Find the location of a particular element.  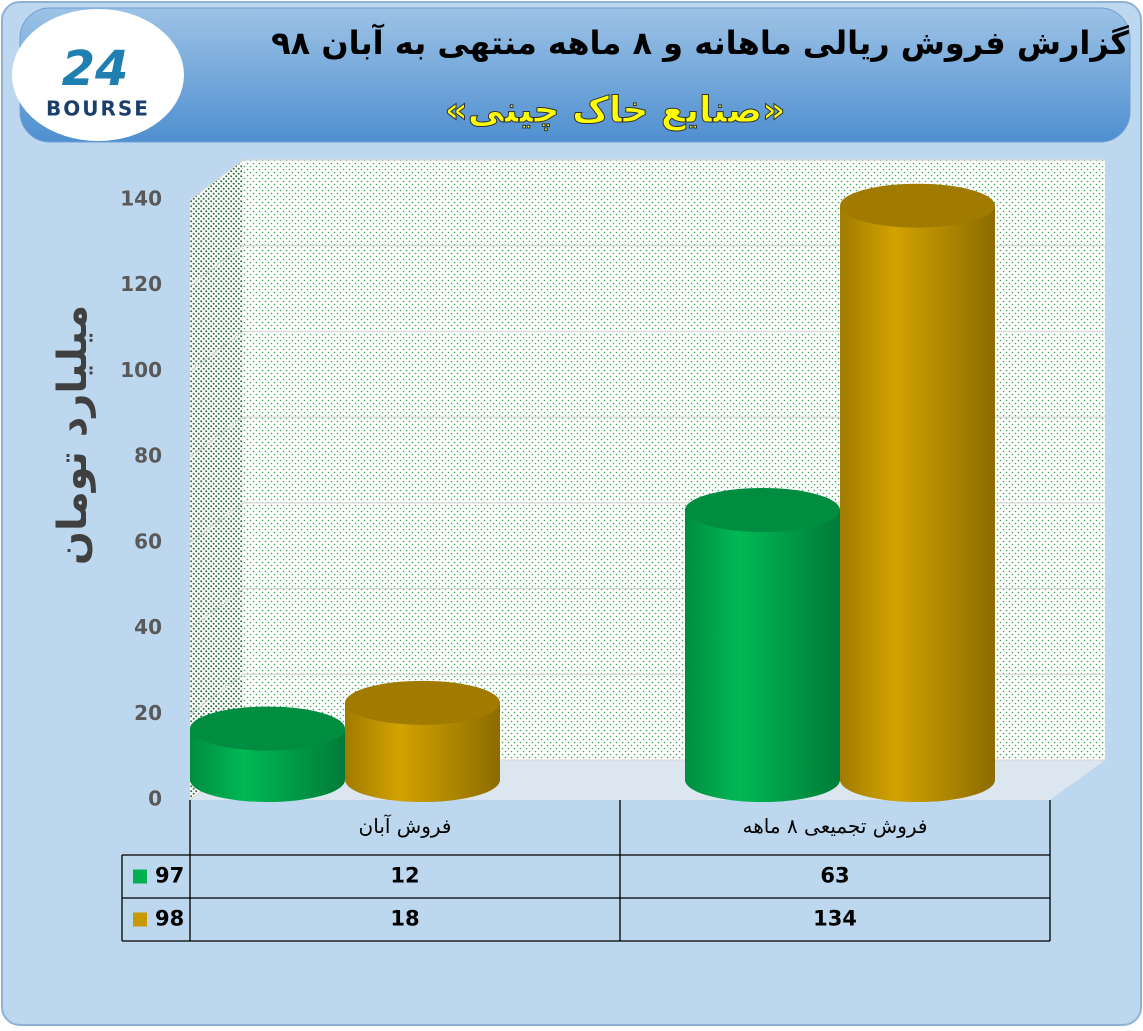

y-axis-label: میلیارد تومان is located at coordinates (73, 435).